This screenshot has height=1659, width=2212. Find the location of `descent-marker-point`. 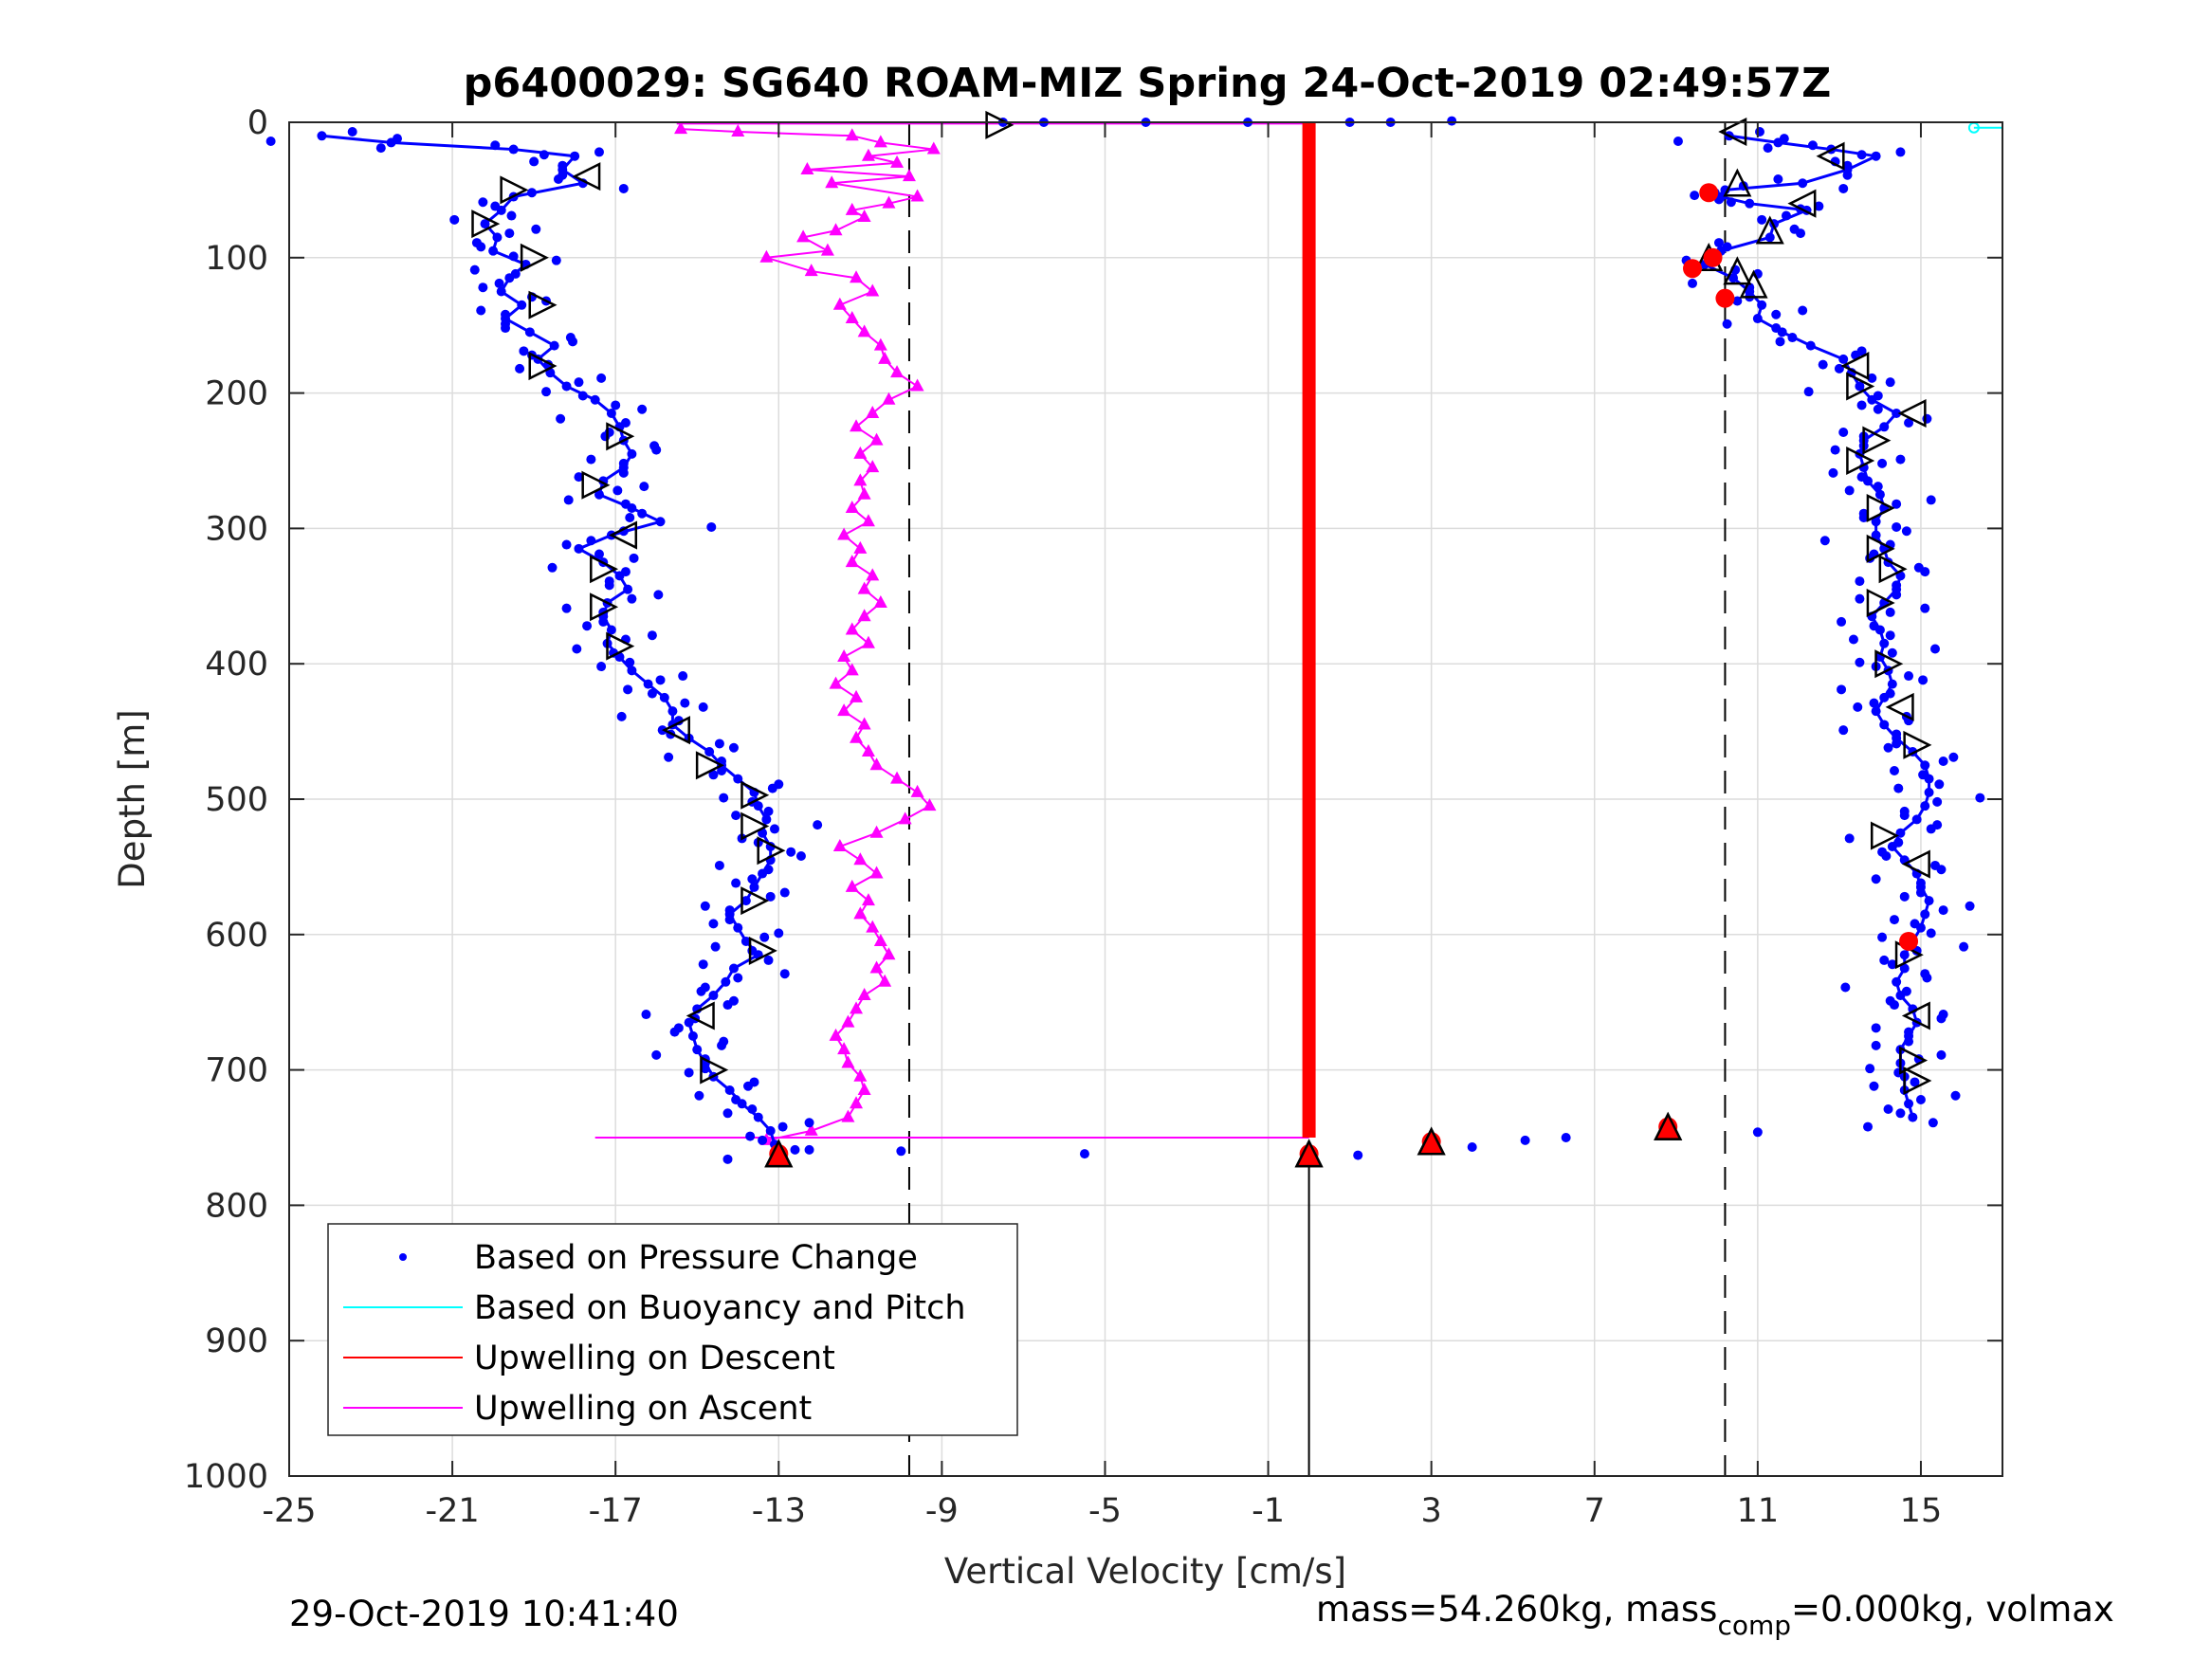

descent-marker-point is located at coordinates (1725, 298).